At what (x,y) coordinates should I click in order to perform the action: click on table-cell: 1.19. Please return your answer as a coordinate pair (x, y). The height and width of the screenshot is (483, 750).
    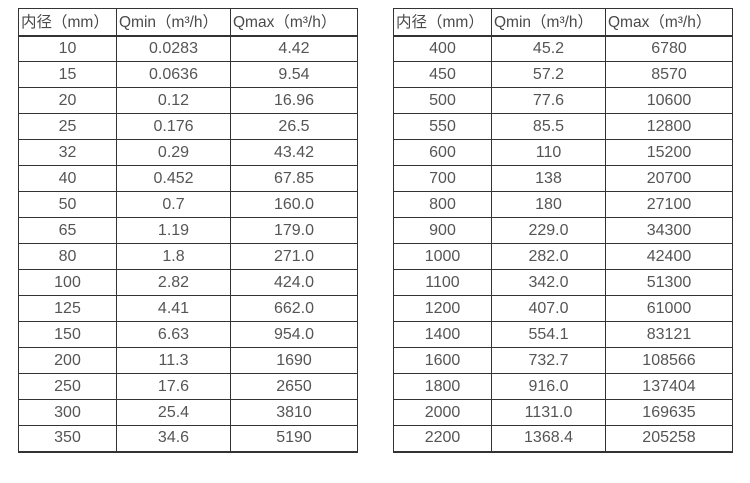
    Looking at the image, I should click on (173, 230).